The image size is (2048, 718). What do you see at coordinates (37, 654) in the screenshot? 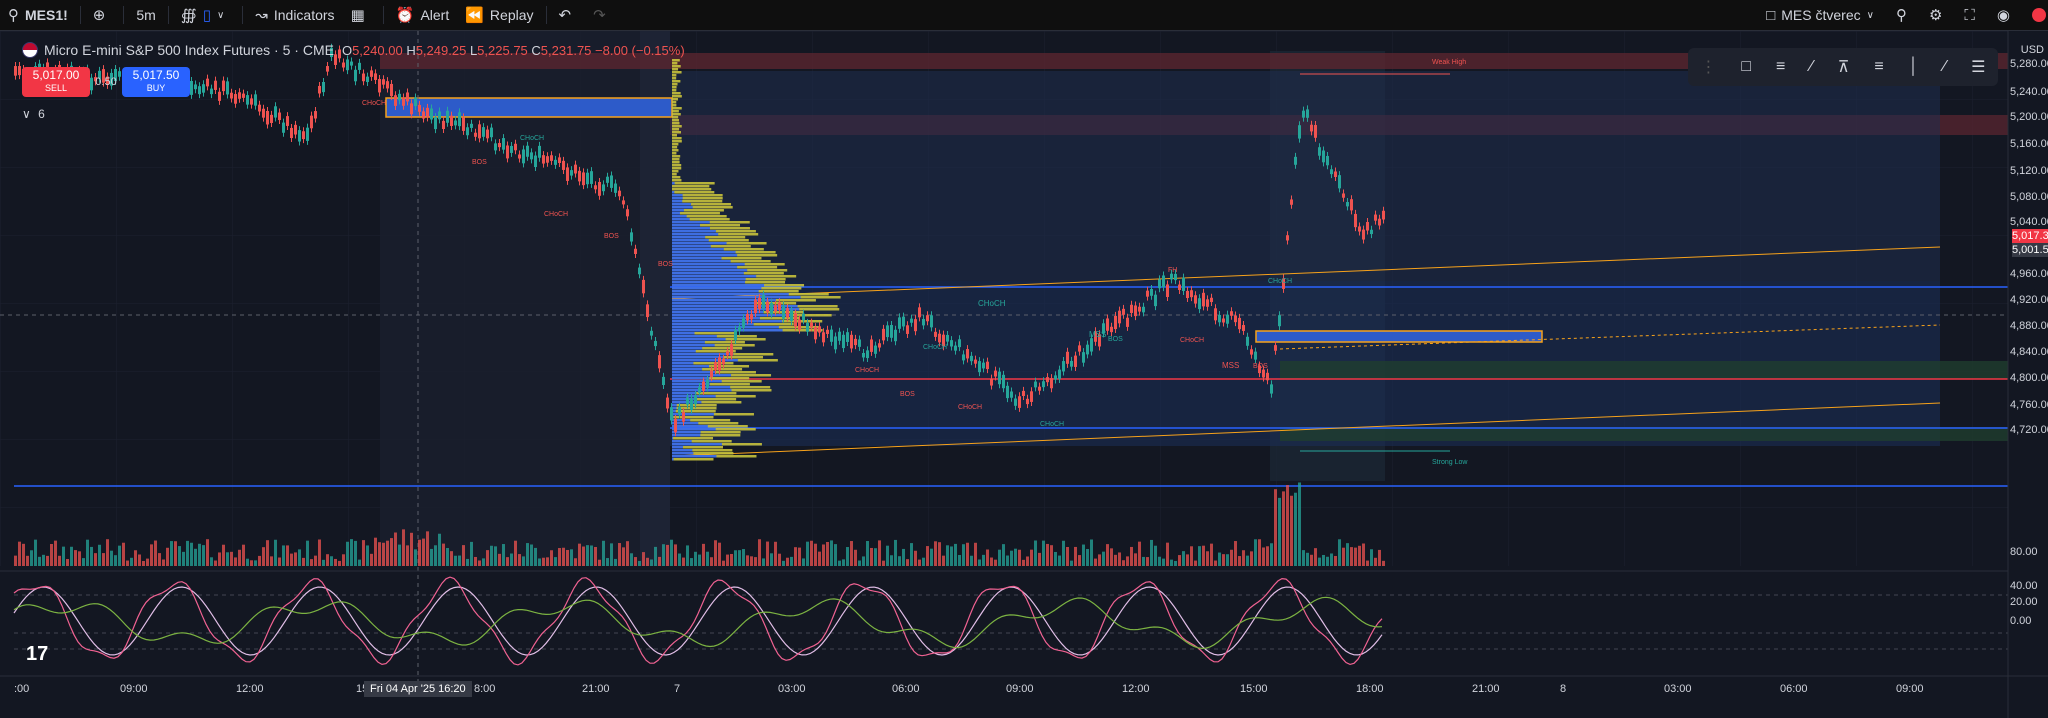
I see `tradingview-logo: 17` at bounding box center [37, 654].